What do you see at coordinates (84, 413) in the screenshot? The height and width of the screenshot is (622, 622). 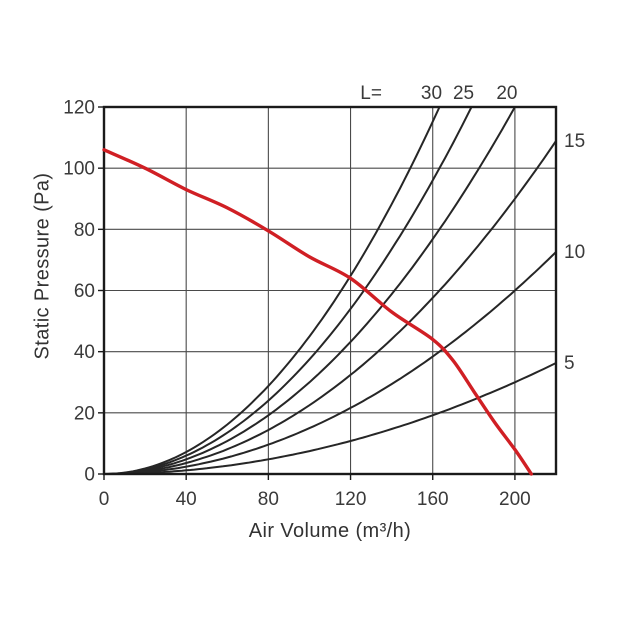 I see `y-tick-label: 20` at bounding box center [84, 413].